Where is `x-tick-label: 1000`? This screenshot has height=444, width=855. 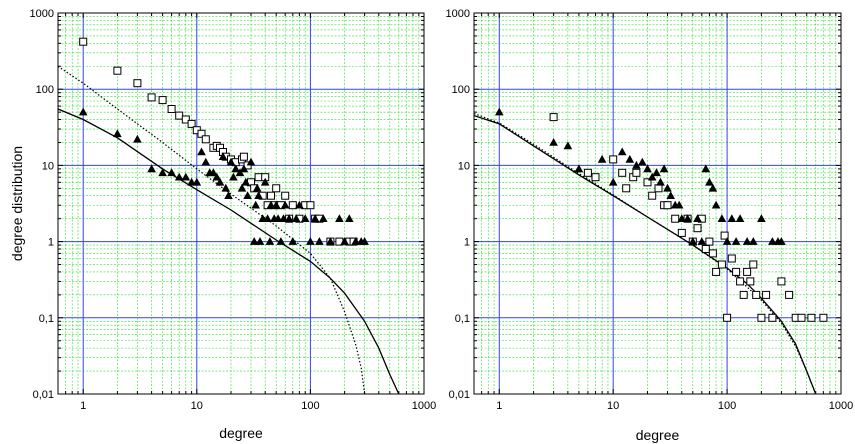
x-tick-label: 1000 is located at coordinates (841, 406).